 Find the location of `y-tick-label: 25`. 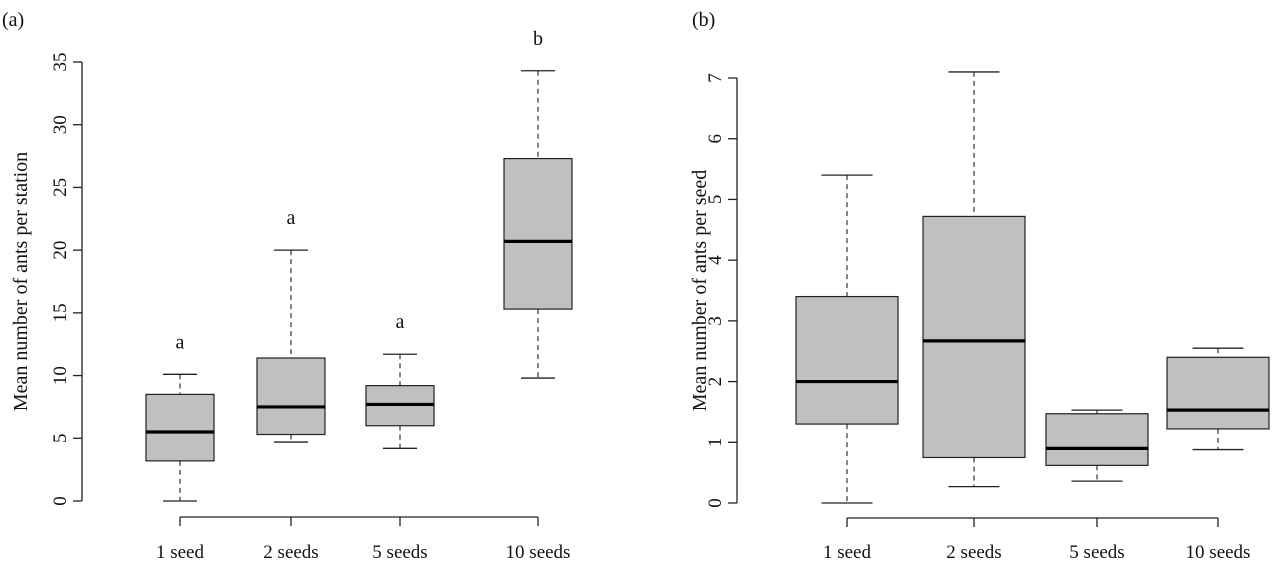

y-tick-label: 25 is located at coordinates (60, 187).